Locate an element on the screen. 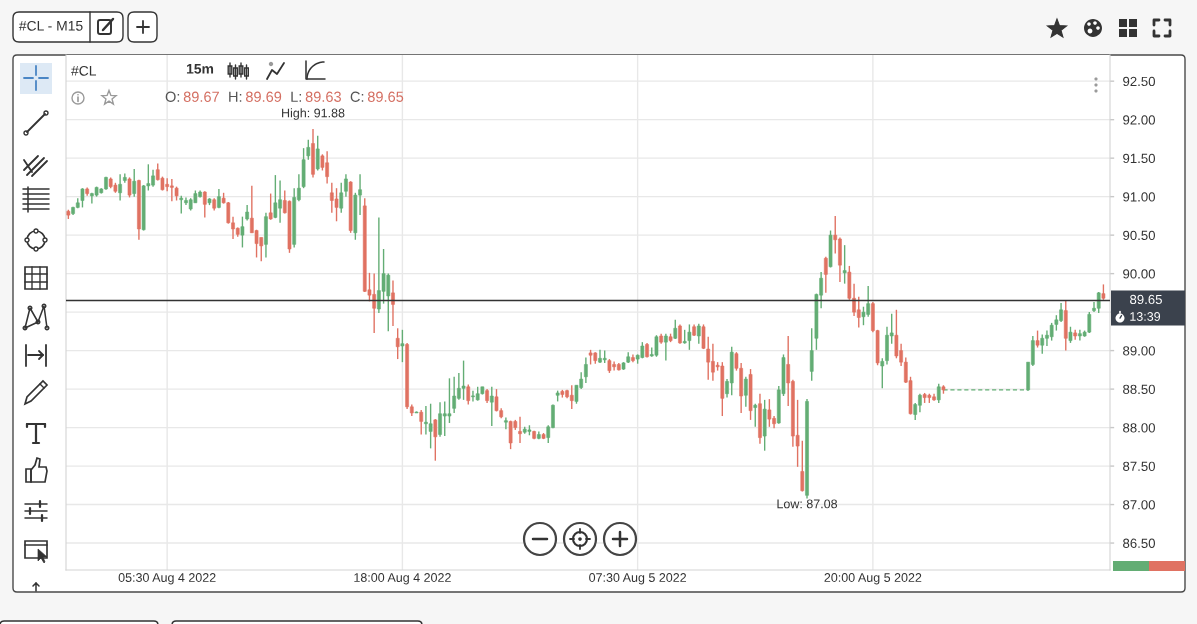  x-tick-label: 05:30 Aug 4 2022 is located at coordinates (167, 579).